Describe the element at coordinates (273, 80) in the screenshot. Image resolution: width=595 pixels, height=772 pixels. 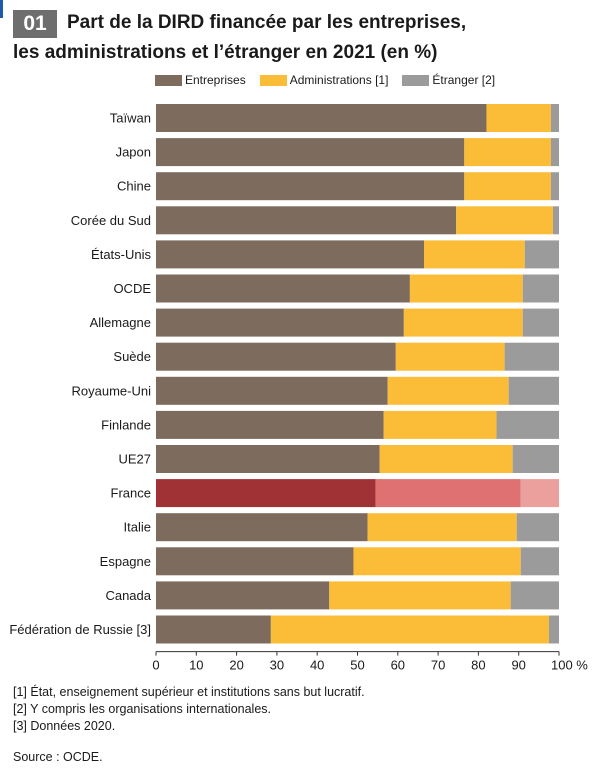
I see `legend-swatch-administrations` at that location.